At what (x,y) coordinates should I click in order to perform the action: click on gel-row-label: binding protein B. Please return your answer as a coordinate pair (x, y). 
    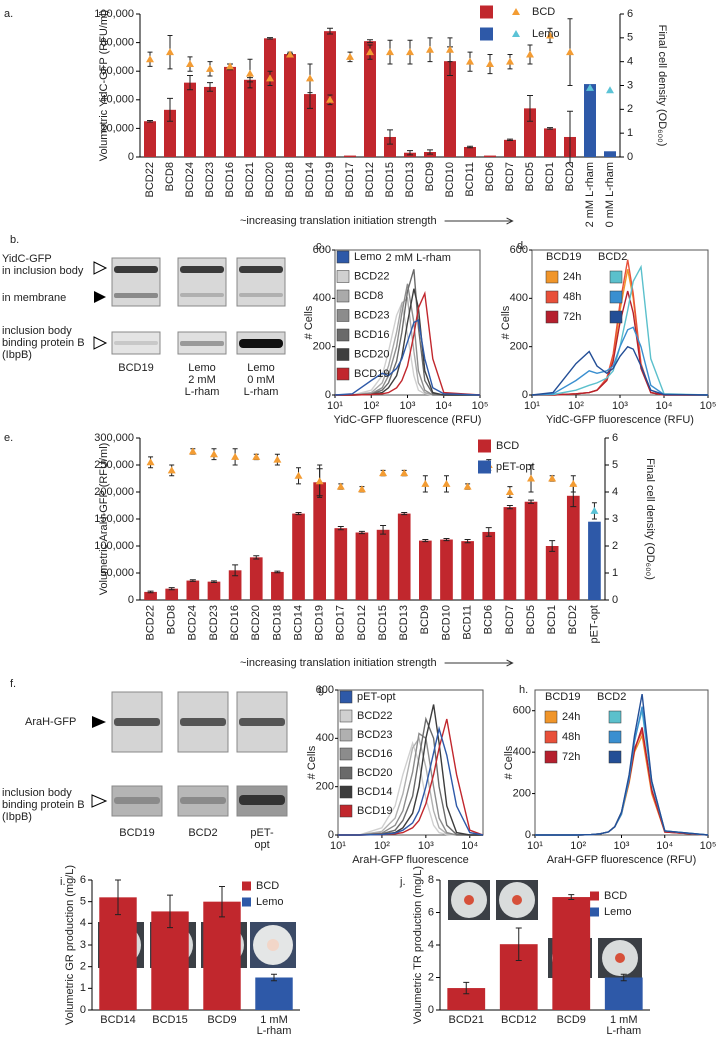
    Looking at the image, I should click on (43, 343).